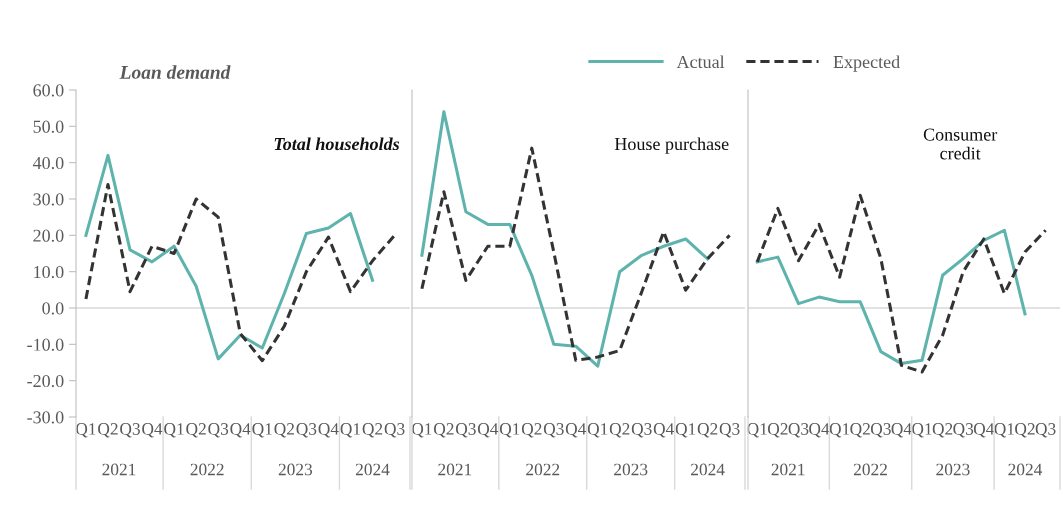 Image resolution: width=1063 pixels, height=524 pixels. I want to click on y-tick-label: 60.0, so click(48, 90).